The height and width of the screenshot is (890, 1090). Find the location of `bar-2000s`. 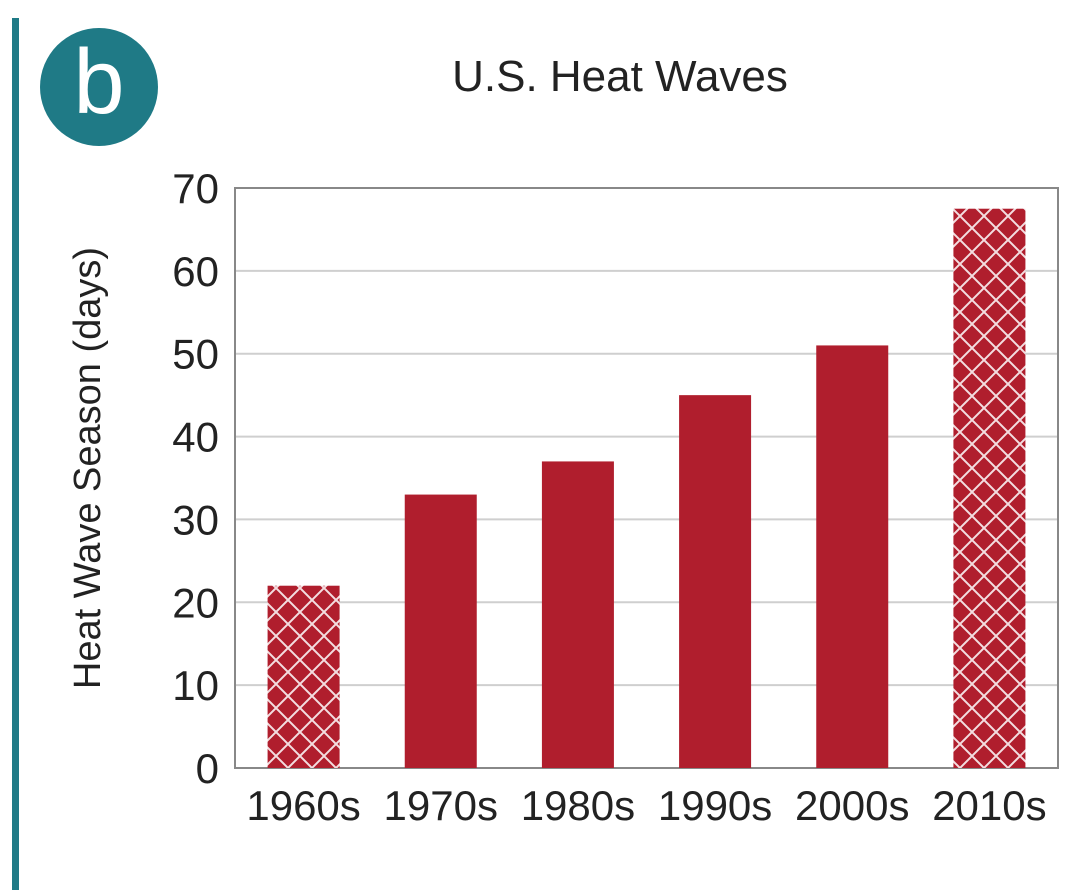

bar-2000s is located at coordinates (852, 556).